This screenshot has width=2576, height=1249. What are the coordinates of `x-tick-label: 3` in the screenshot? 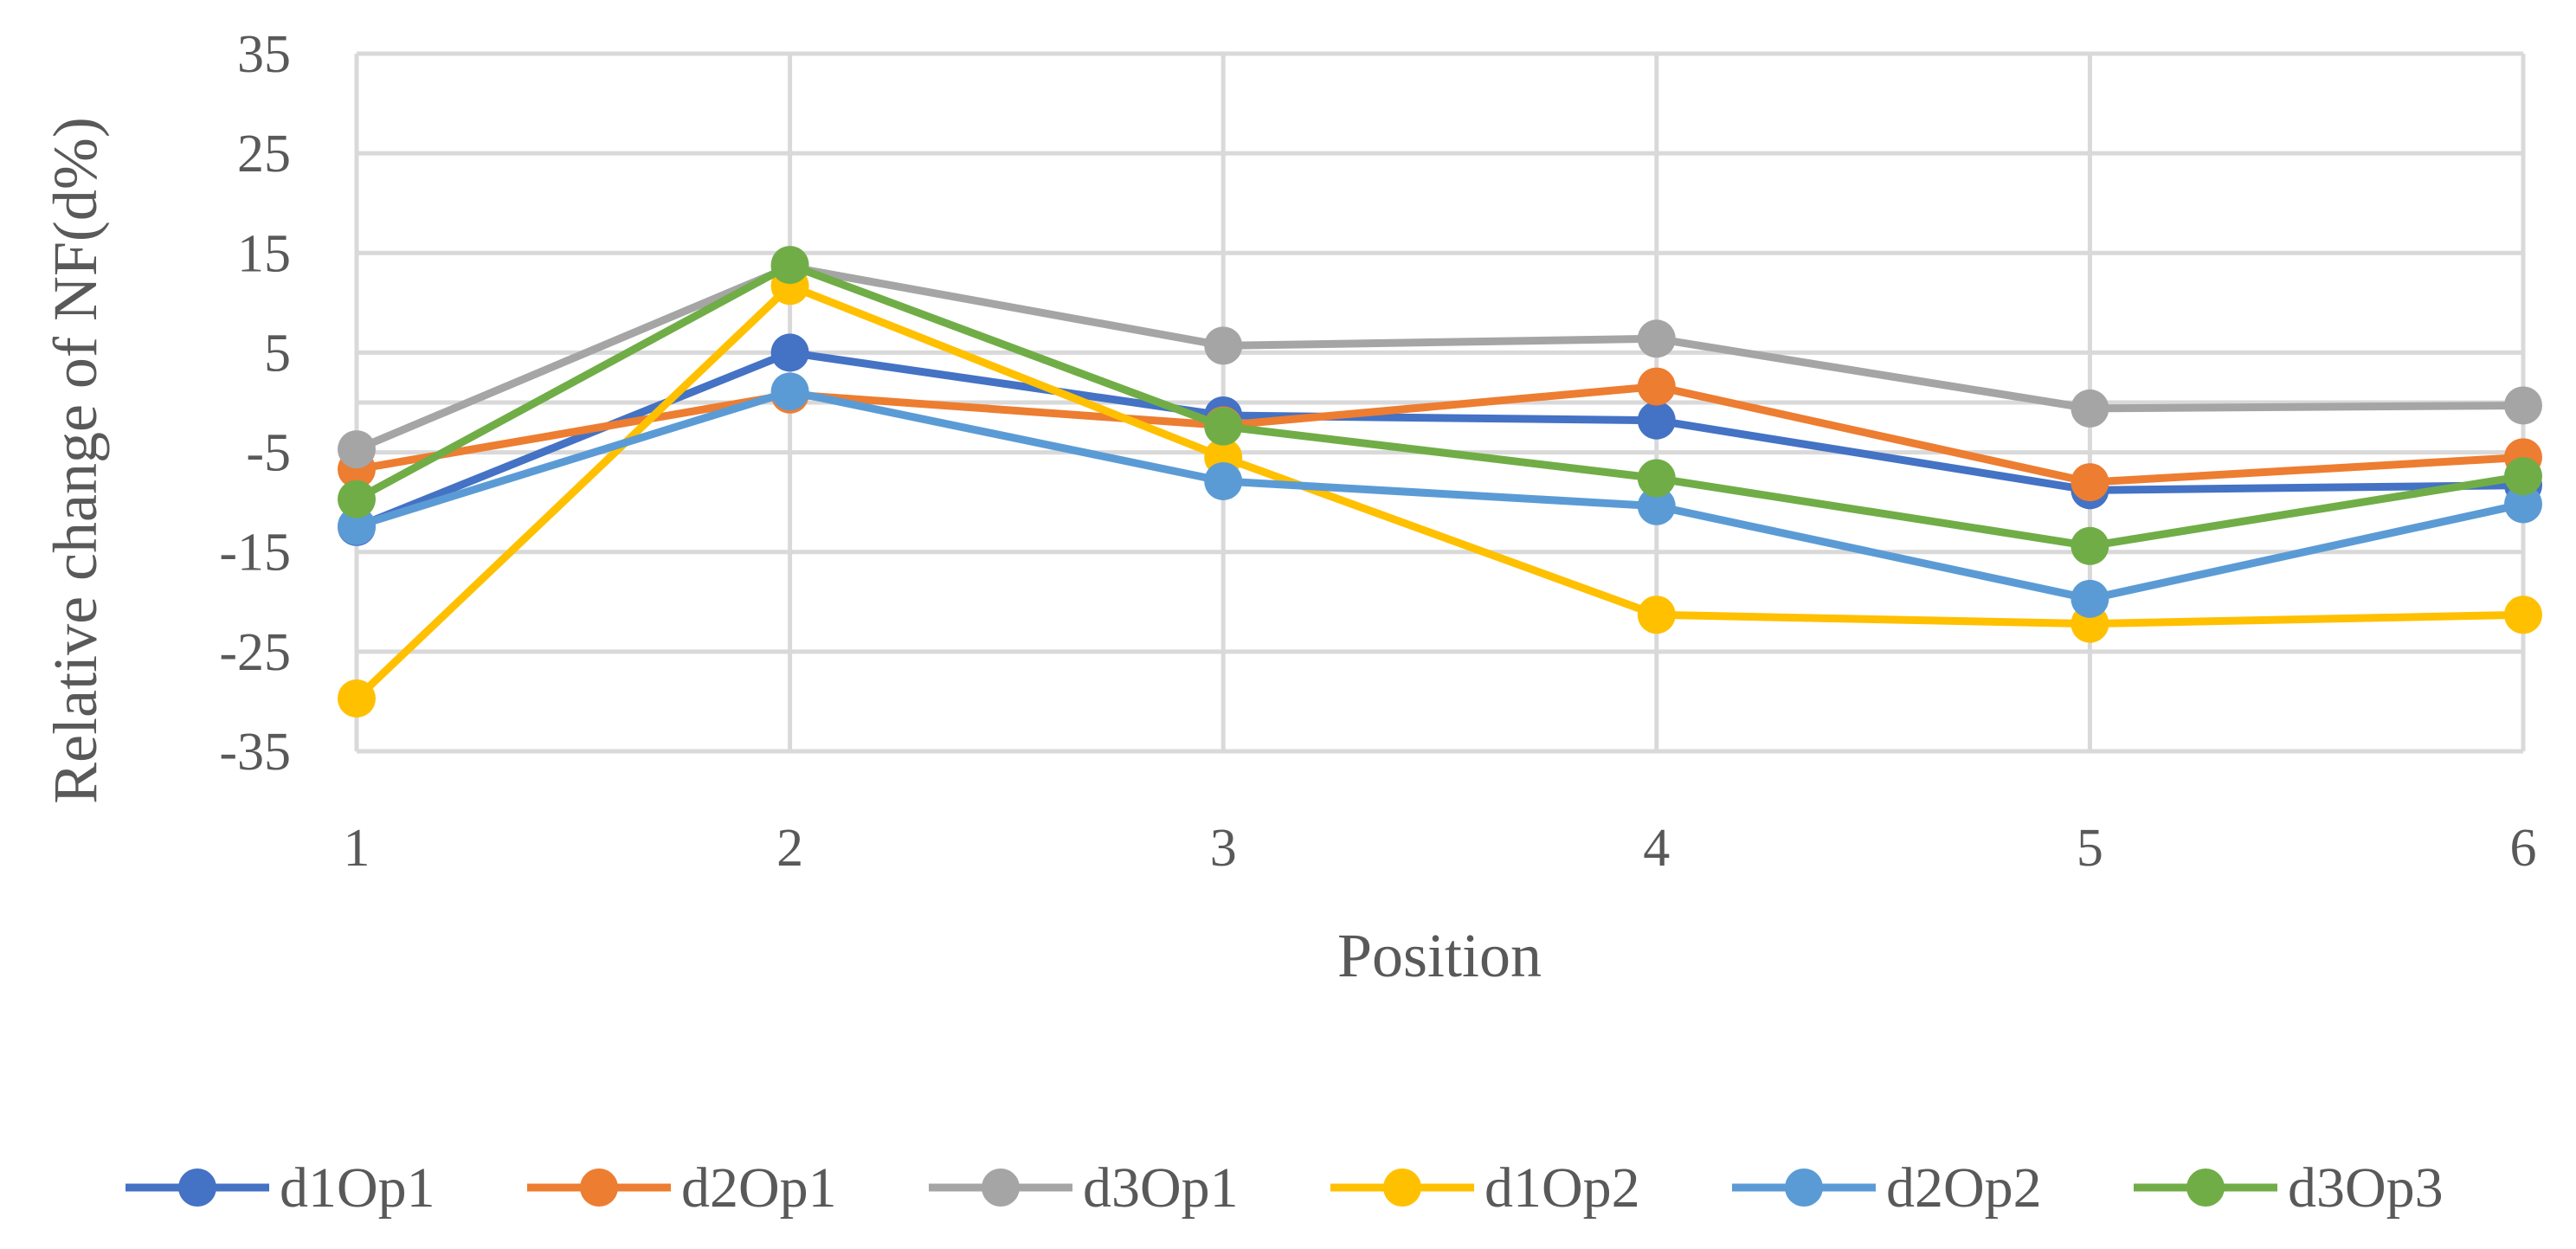 It's located at (1223, 848).